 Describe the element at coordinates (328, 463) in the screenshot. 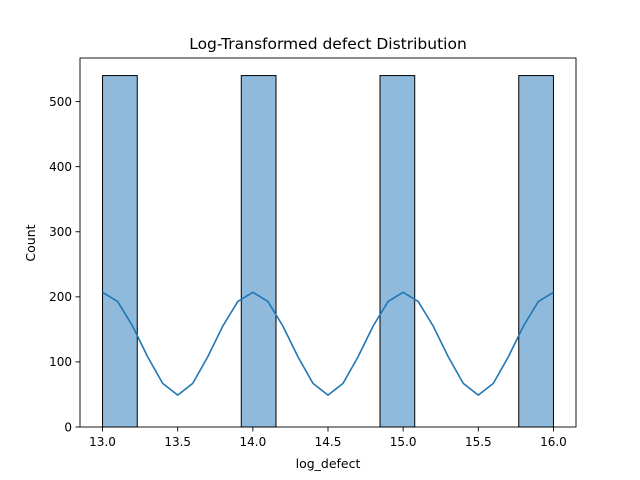

I see `x-axis-label: log_defect` at that location.